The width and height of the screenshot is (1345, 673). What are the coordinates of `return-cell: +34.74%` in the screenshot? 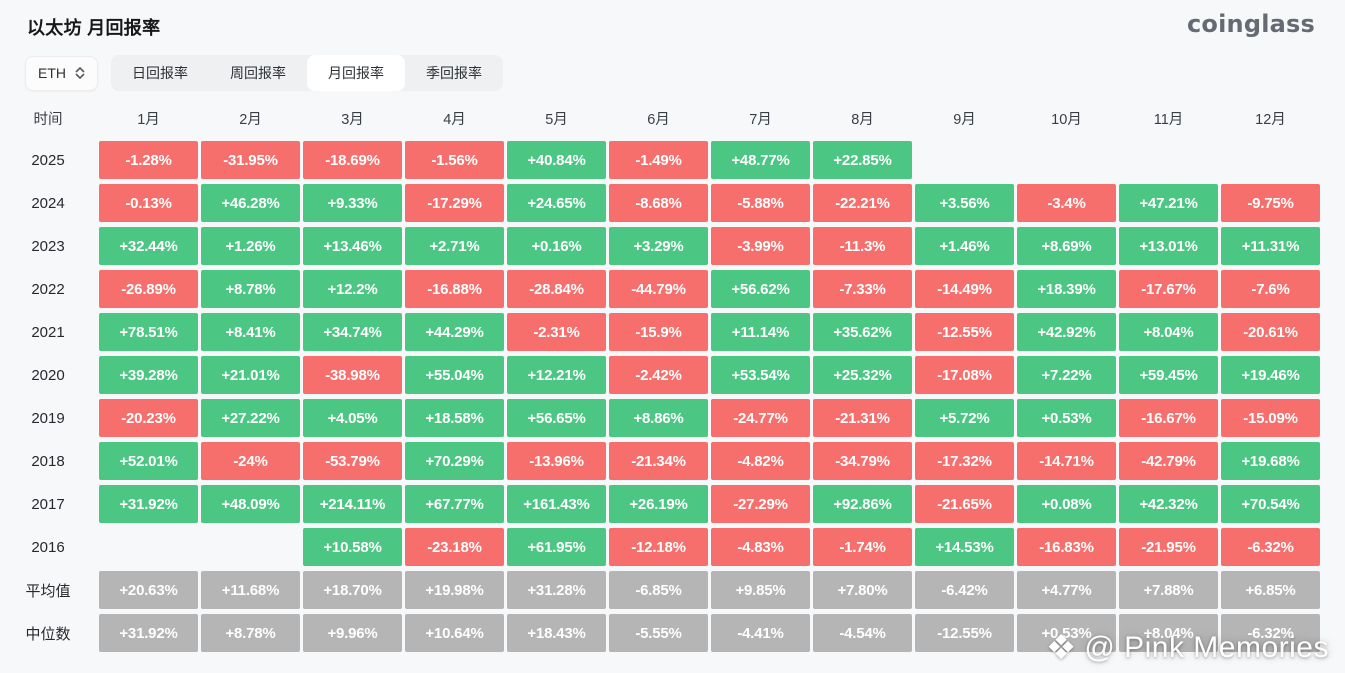 It's located at (352, 332).